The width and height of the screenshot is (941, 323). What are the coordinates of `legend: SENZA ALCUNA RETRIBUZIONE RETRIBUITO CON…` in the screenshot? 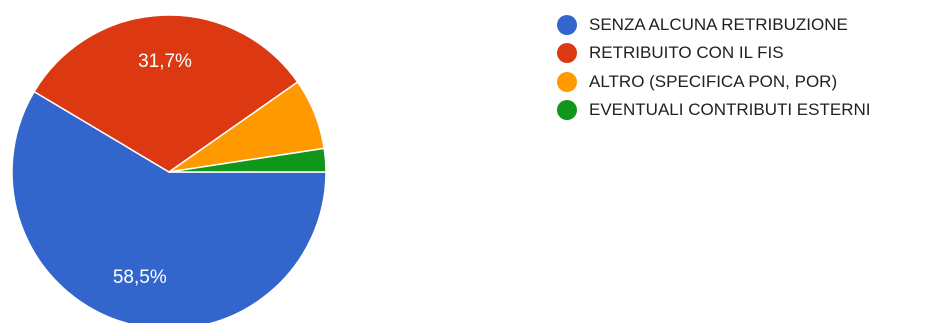 It's located at (713, 69).